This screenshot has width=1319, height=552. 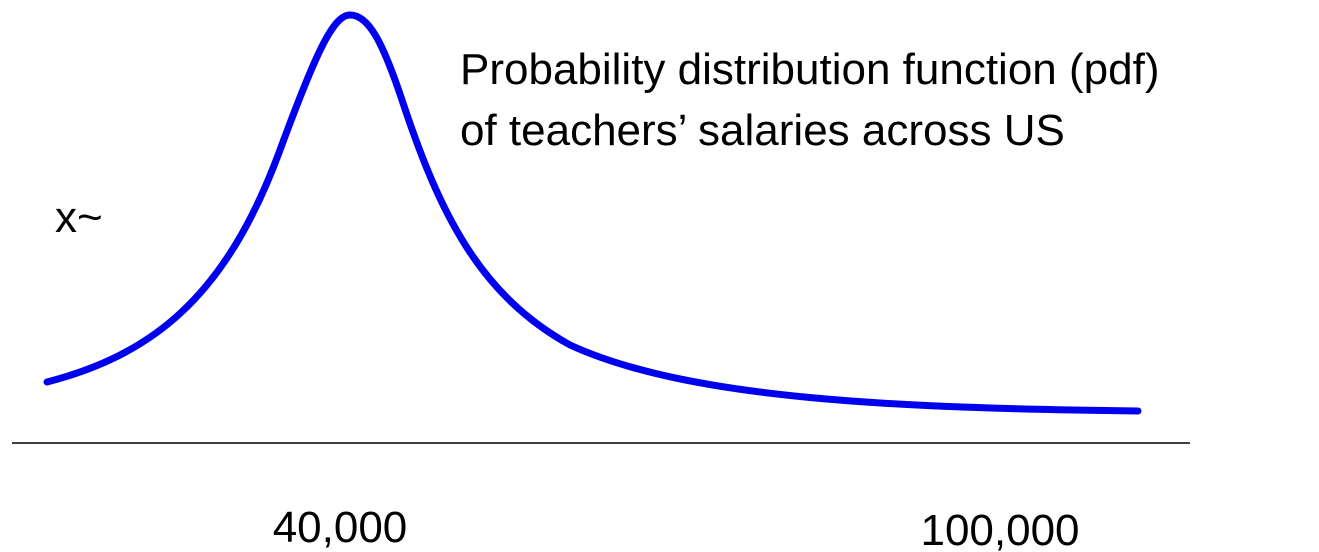 What do you see at coordinates (340, 527) in the screenshot?
I see `axis-label: 40,000` at bounding box center [340, 527].